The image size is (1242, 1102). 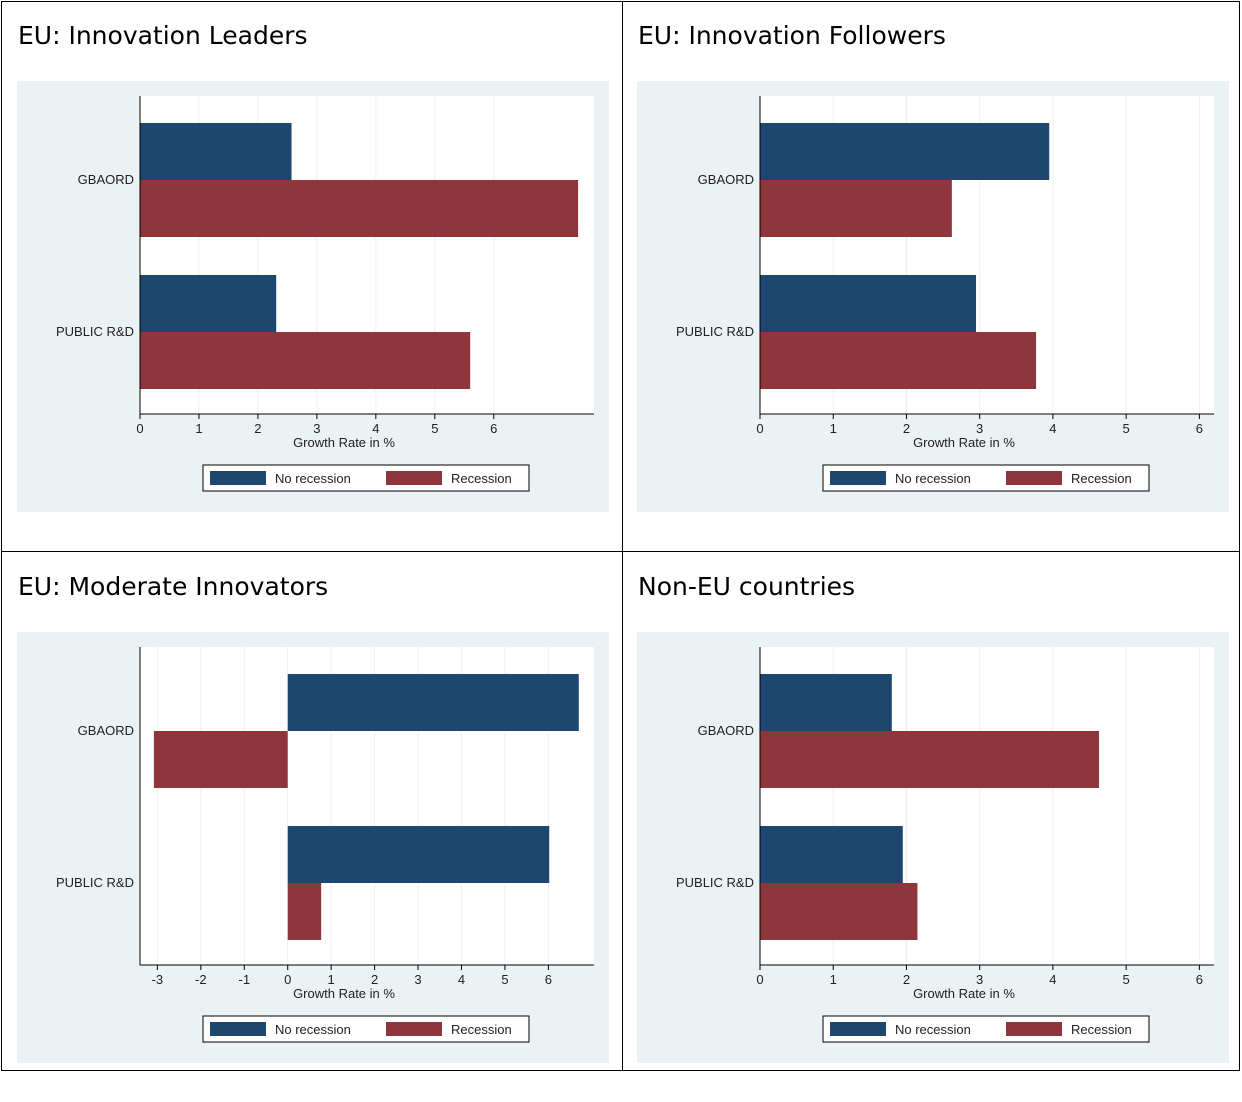 What do you see at coordinates (747, 586) in the screenshot?
I see `panel-title: Non-EU countries` at bounding box center [747, 586].